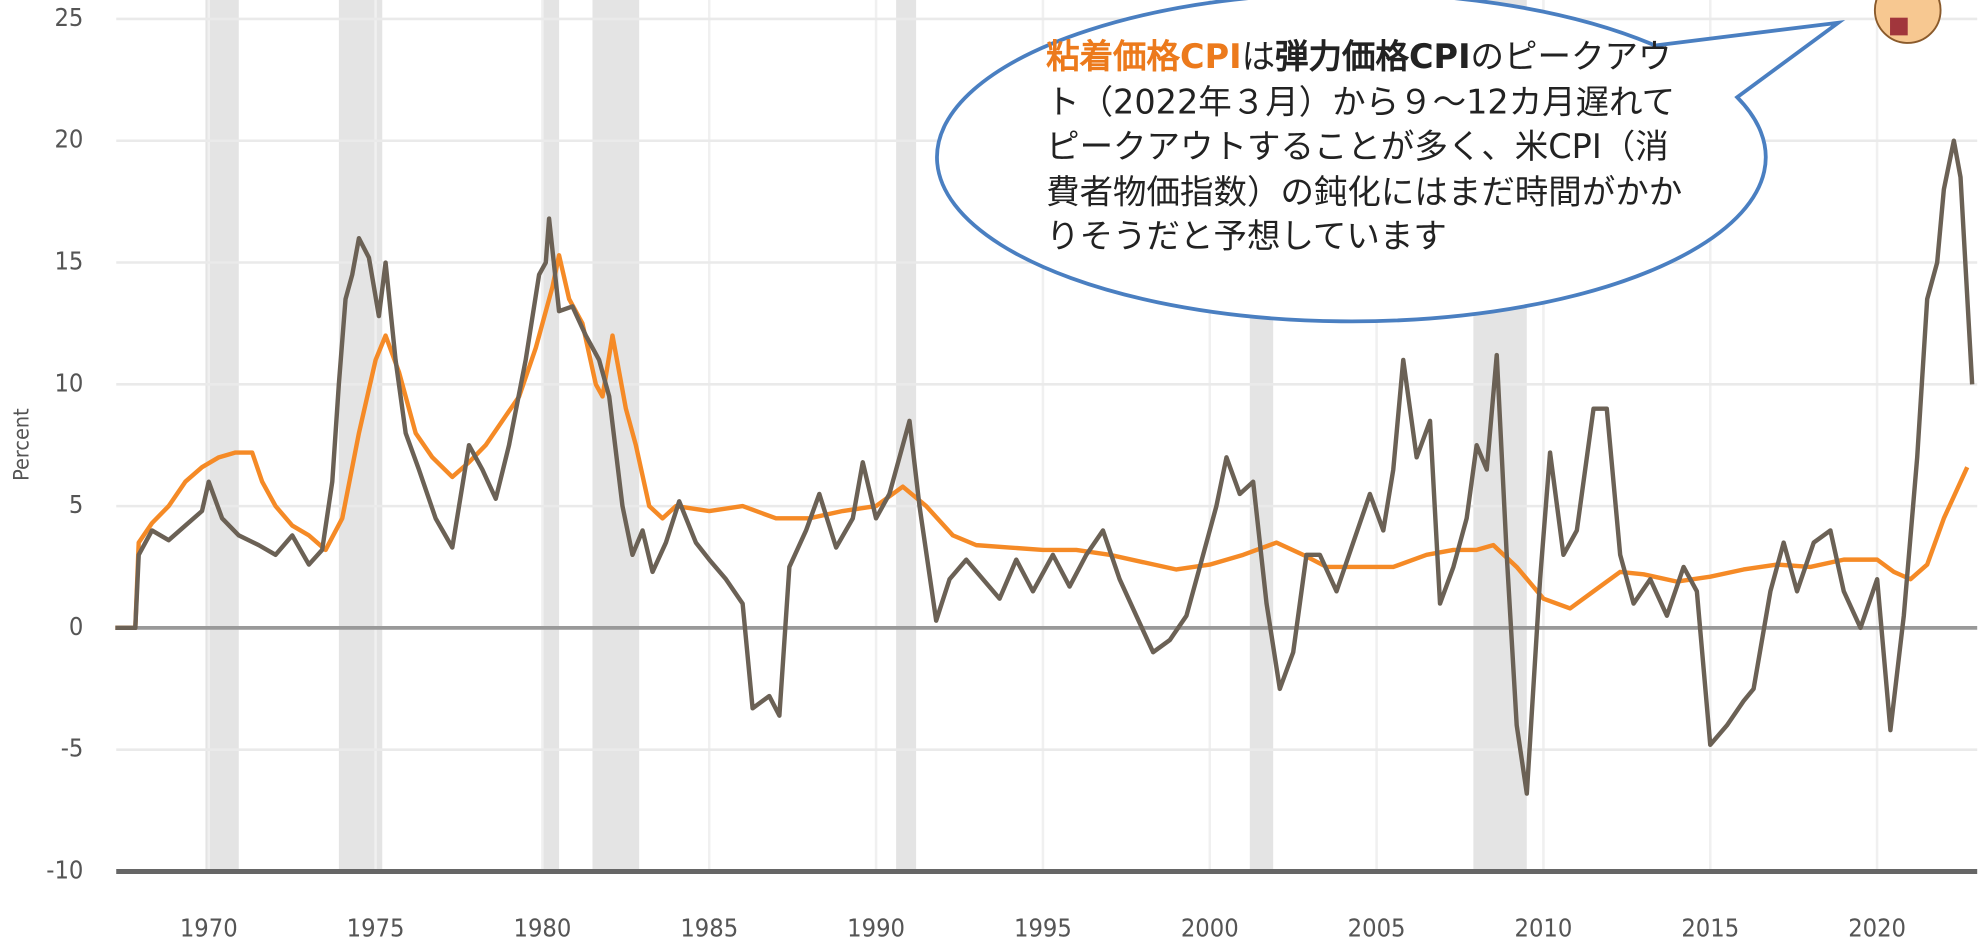  What do you see at coordinates (1907, 22) in the screenshot?
I see `character` at bounding box center [1907, 22].